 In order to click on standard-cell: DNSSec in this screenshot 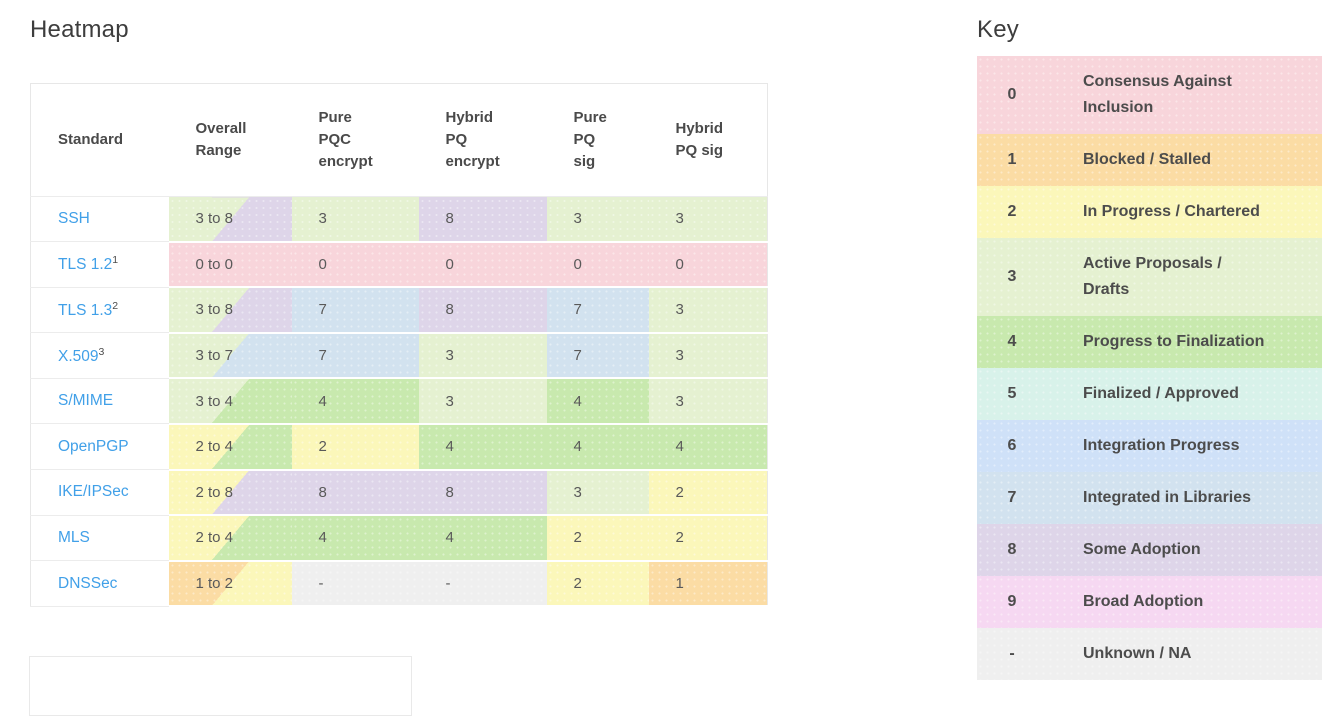, I will do `click(99, 583)`.